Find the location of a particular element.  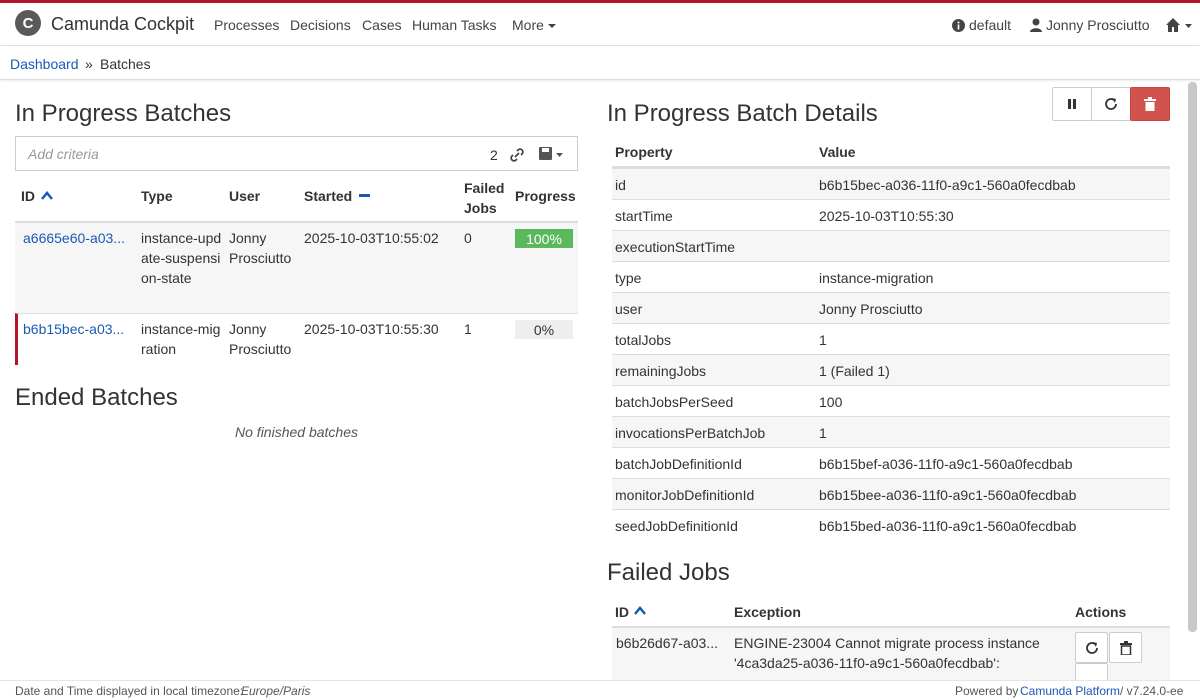

detail-row: user Jonny Prosciutto is located at coordinates (891, 307).